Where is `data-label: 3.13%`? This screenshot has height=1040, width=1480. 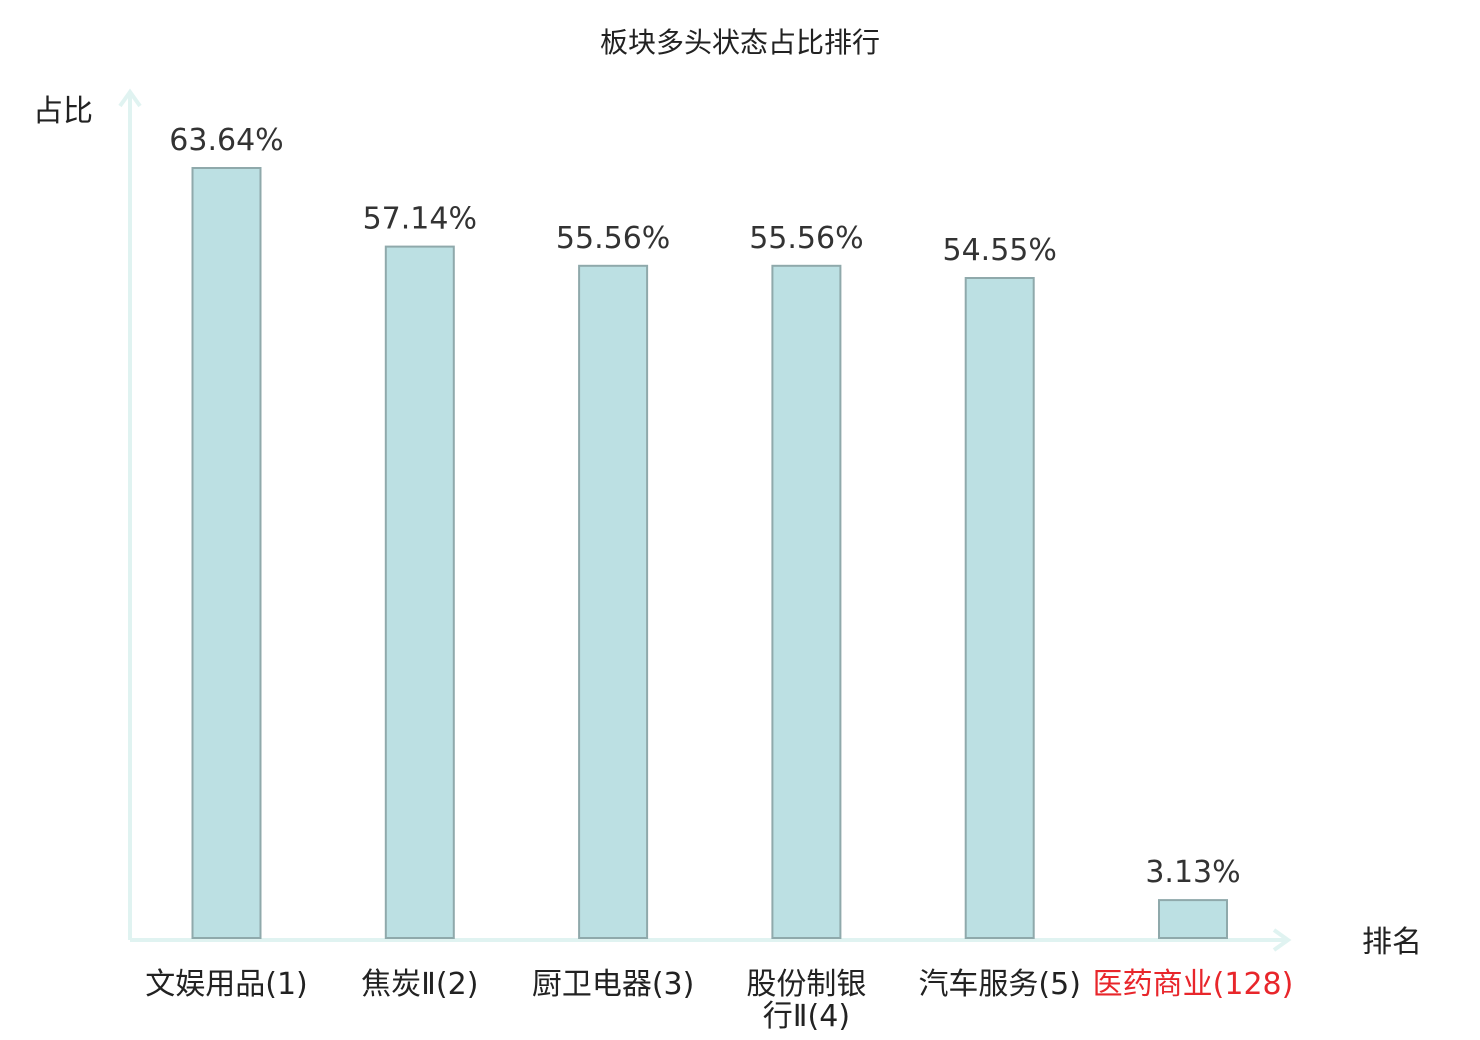 data-label: 3.13% is located at coordinates (1192, 872).